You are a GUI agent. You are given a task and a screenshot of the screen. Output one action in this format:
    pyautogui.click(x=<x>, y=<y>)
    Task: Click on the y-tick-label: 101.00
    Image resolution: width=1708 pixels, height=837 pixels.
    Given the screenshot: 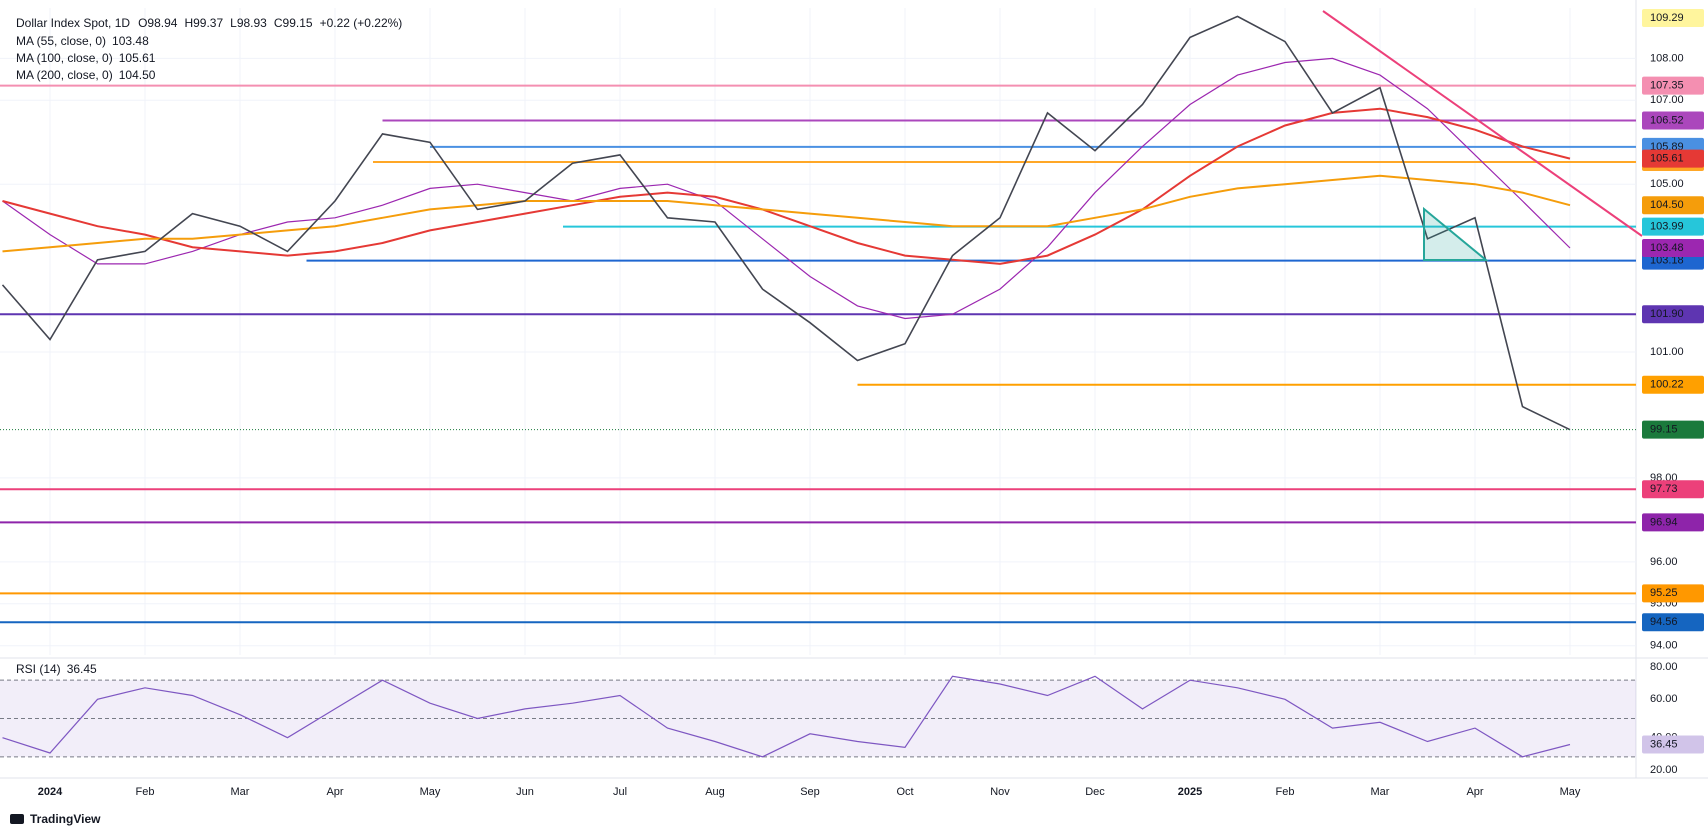 What is the action you would take?
    pyautogui.click(x=1667, y=352)
    